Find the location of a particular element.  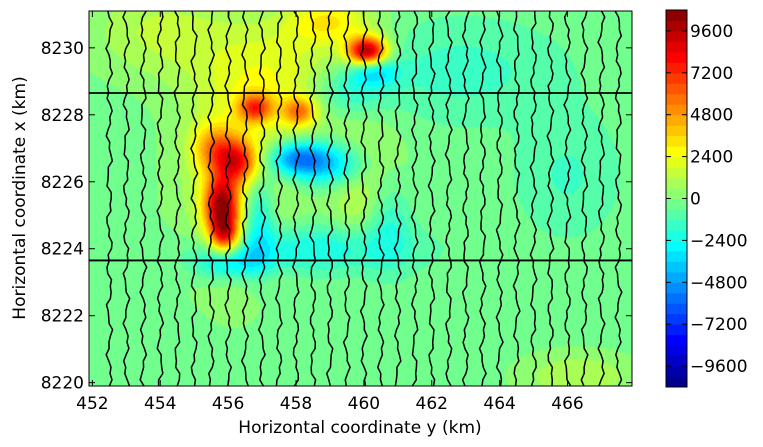

colorbar-bands is located at coordinates (676, 199).